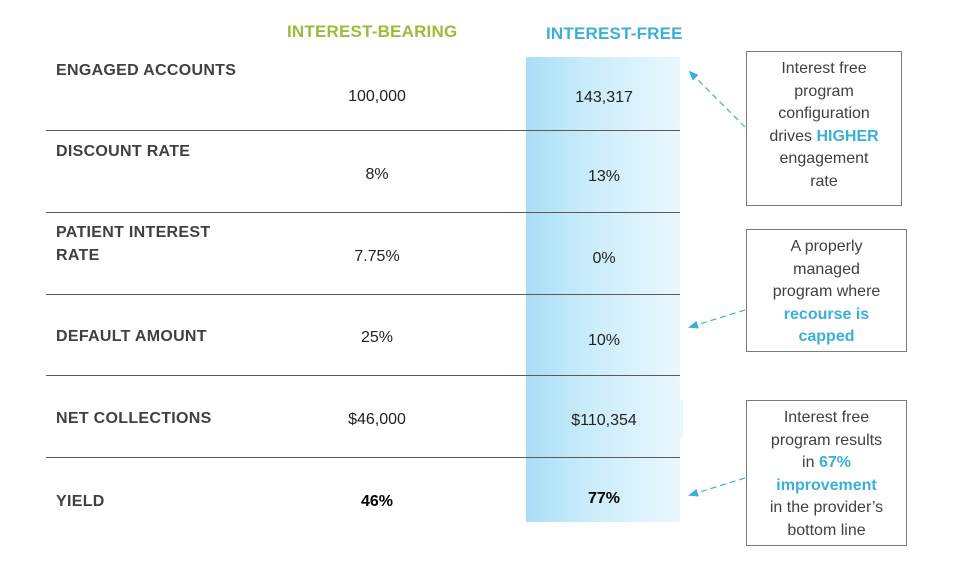 This screenshot has height=574, width=956. What do you see at coordinates (717, 319) in the screenshot?
I see `arrow-recourse` at bounding box center [717, 319].